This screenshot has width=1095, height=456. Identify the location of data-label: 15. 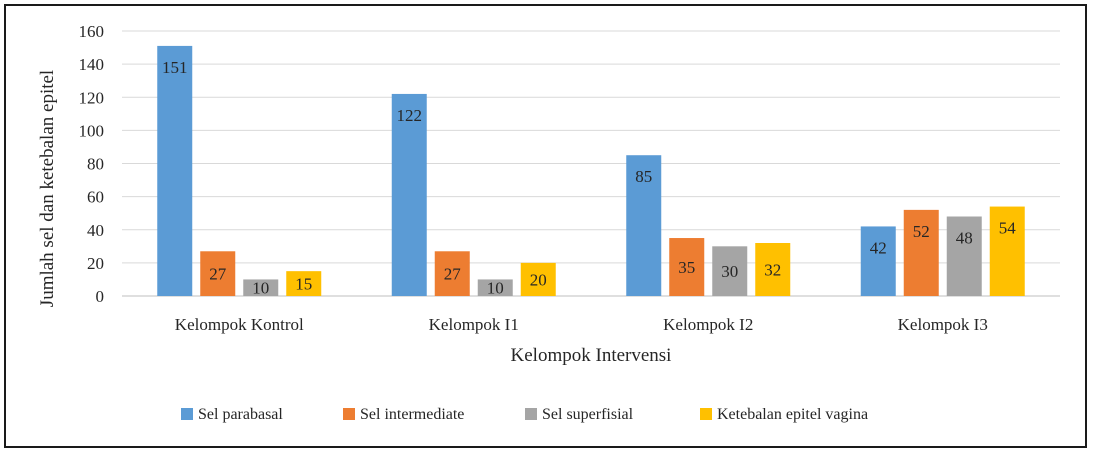
(303, 284).